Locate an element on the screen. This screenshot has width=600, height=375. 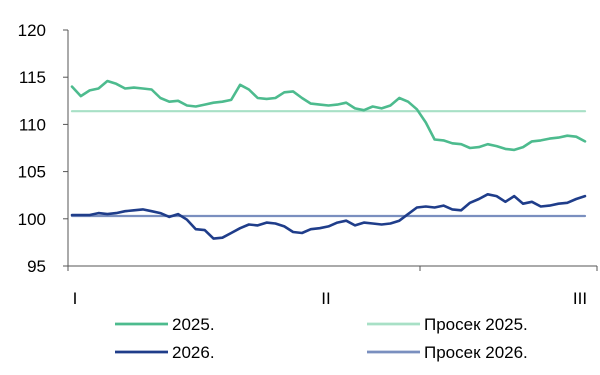
legend-label-0: 2025. is located at coordinates (193, 324).